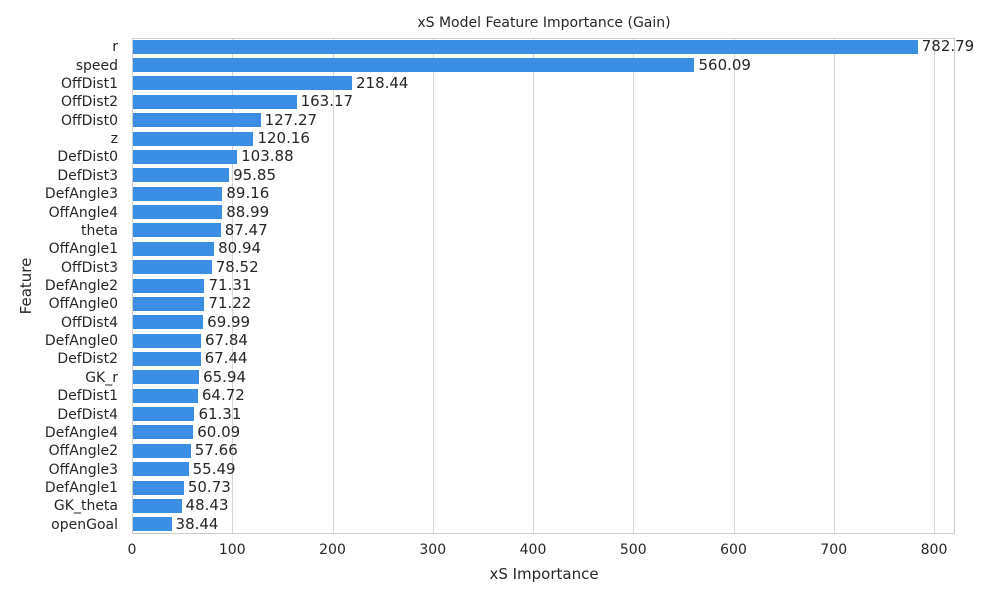  I want to click on y-tick-label: DefAngle0, so click(81, 341).